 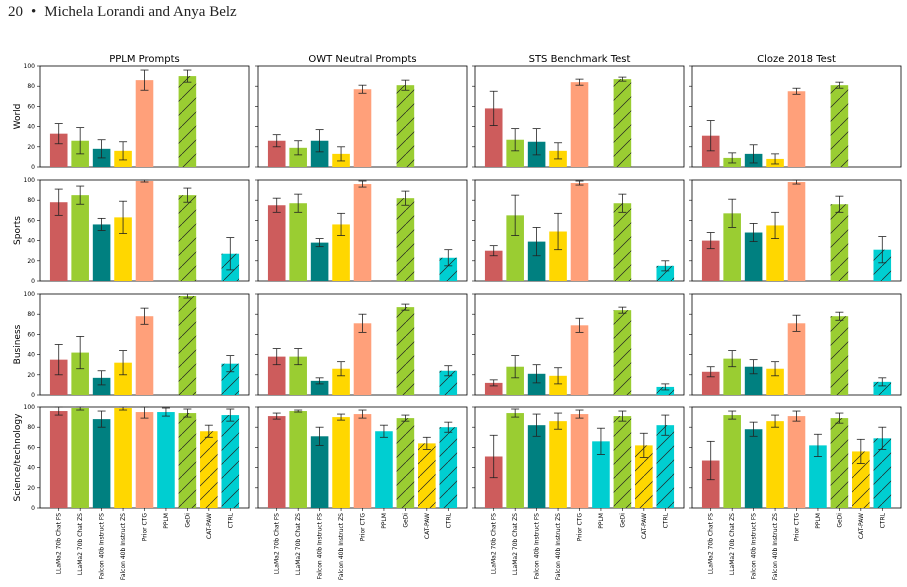 What do you see at coordinates (320, 546) in the screenshot?
I see `x-tick-label: Falcon 40b Instruct FS` at bounding box center [320, 546].